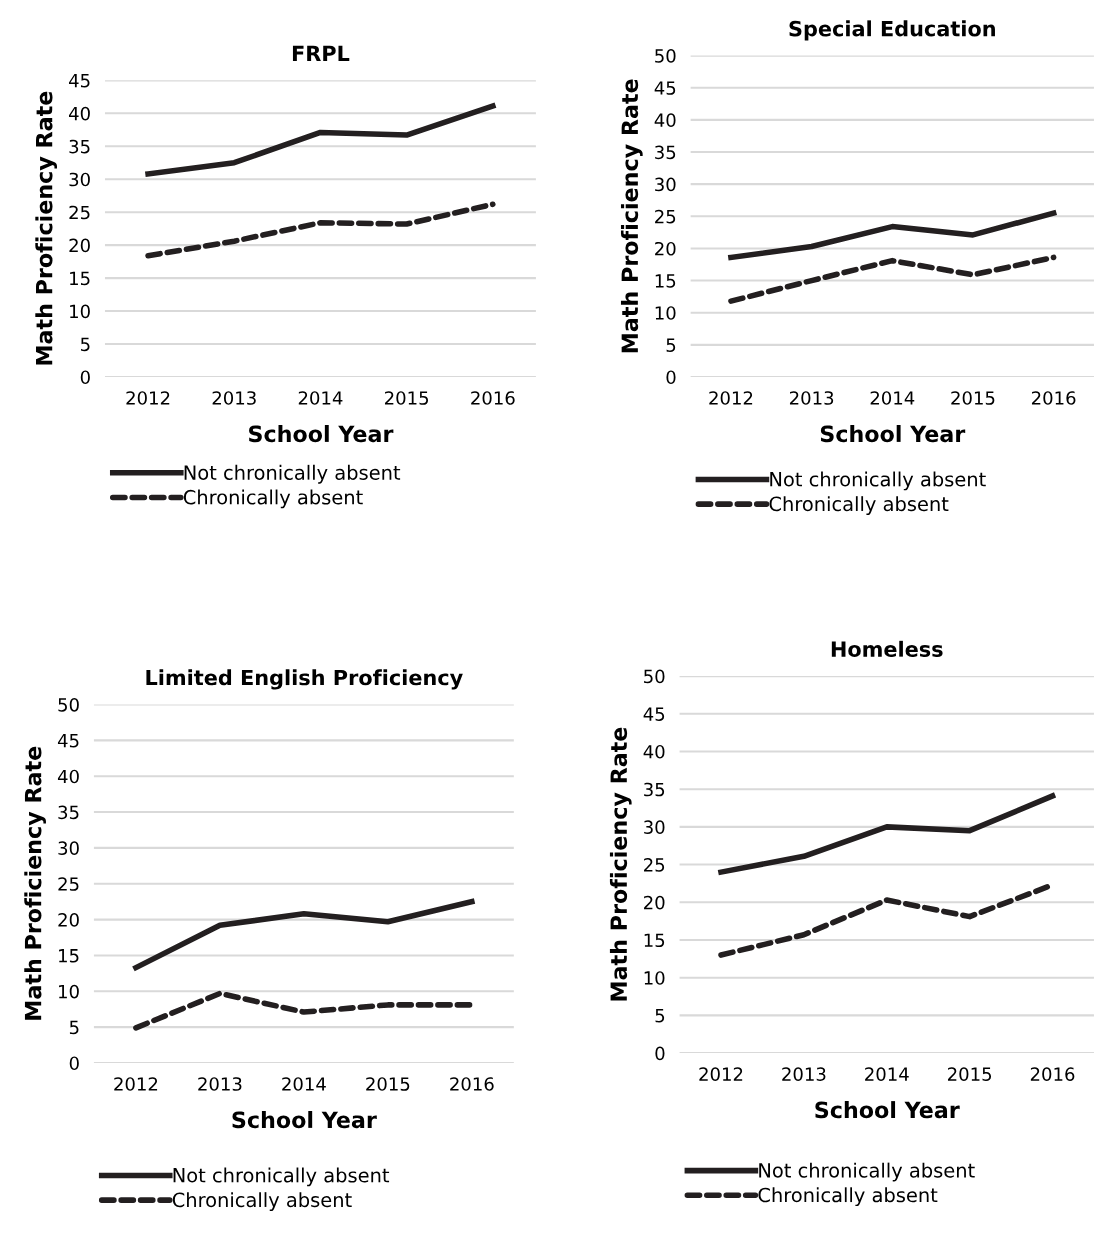  Describe the element at coordinates (321, 53) in the screenshot. I see `chart-title: FRPL` at that location.